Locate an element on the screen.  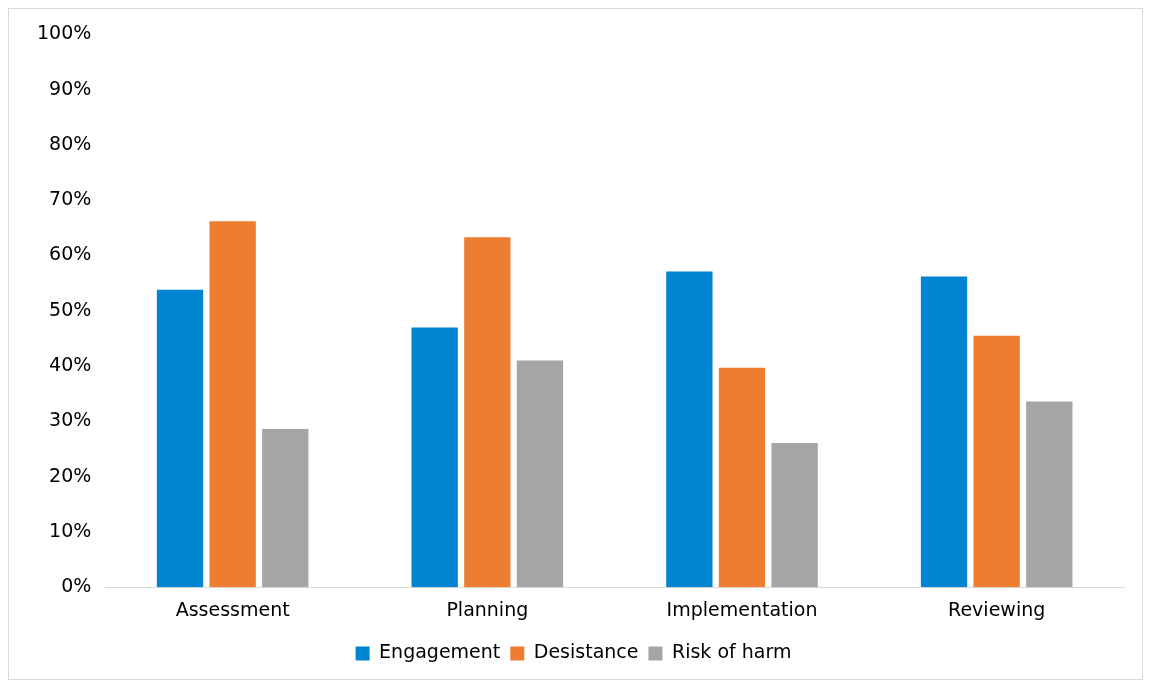
y-tick-label: 30% is located at coordinates (70, 419).